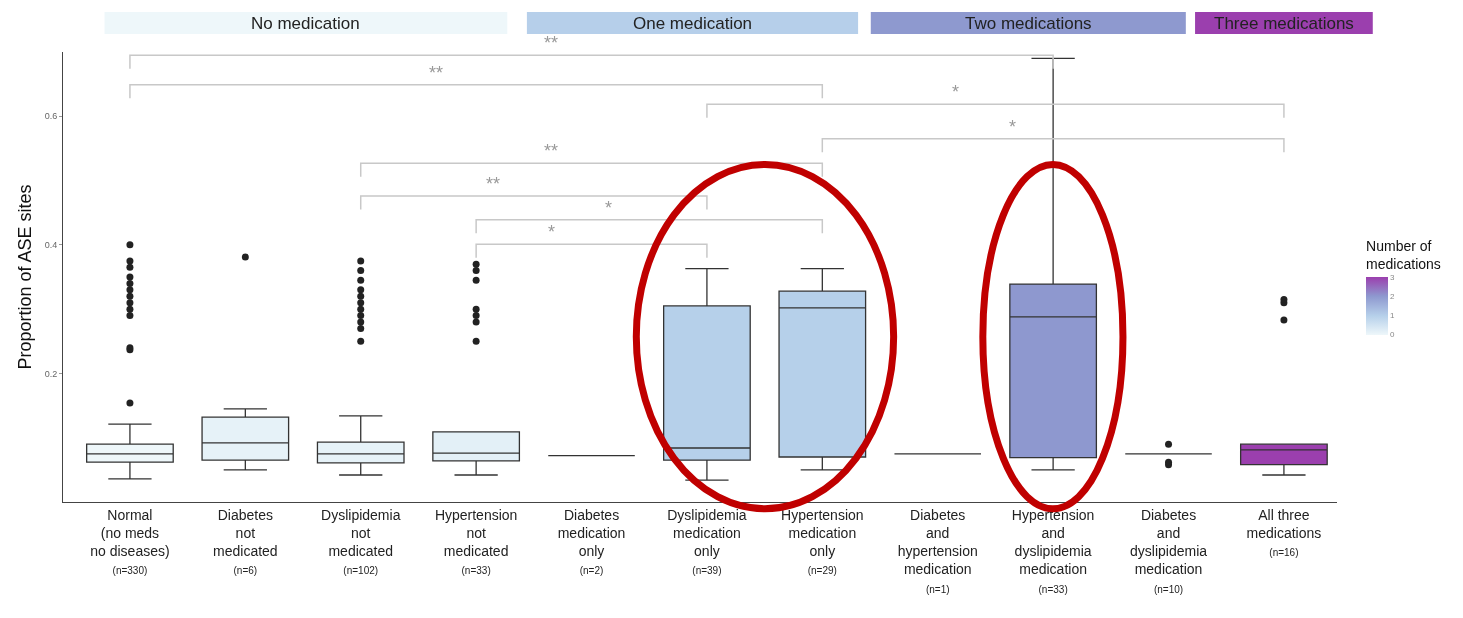 Image resolution: width=1463 pixels, height=618 pixels. I want to click on x-tick-label: Dyslipidemia medication only (n=39), so click(707, 541).